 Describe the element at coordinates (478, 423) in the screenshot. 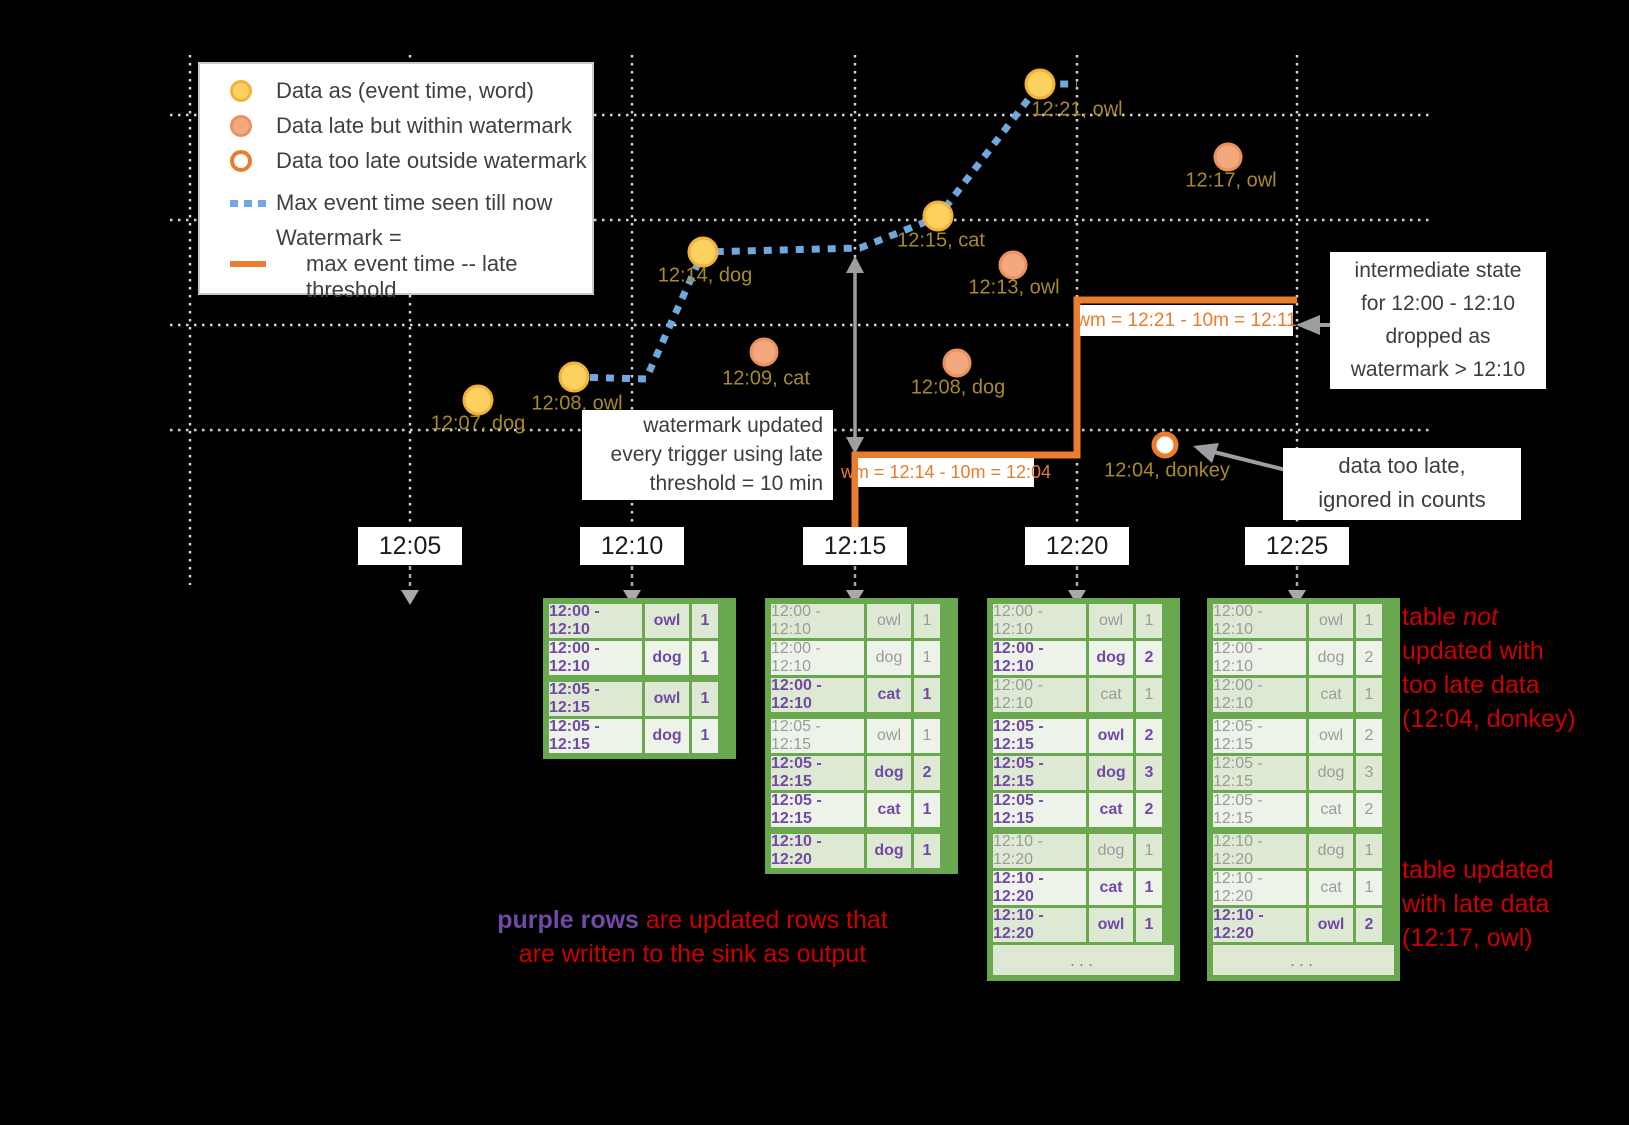

I see `point-label: 12:07, dog` at that location.